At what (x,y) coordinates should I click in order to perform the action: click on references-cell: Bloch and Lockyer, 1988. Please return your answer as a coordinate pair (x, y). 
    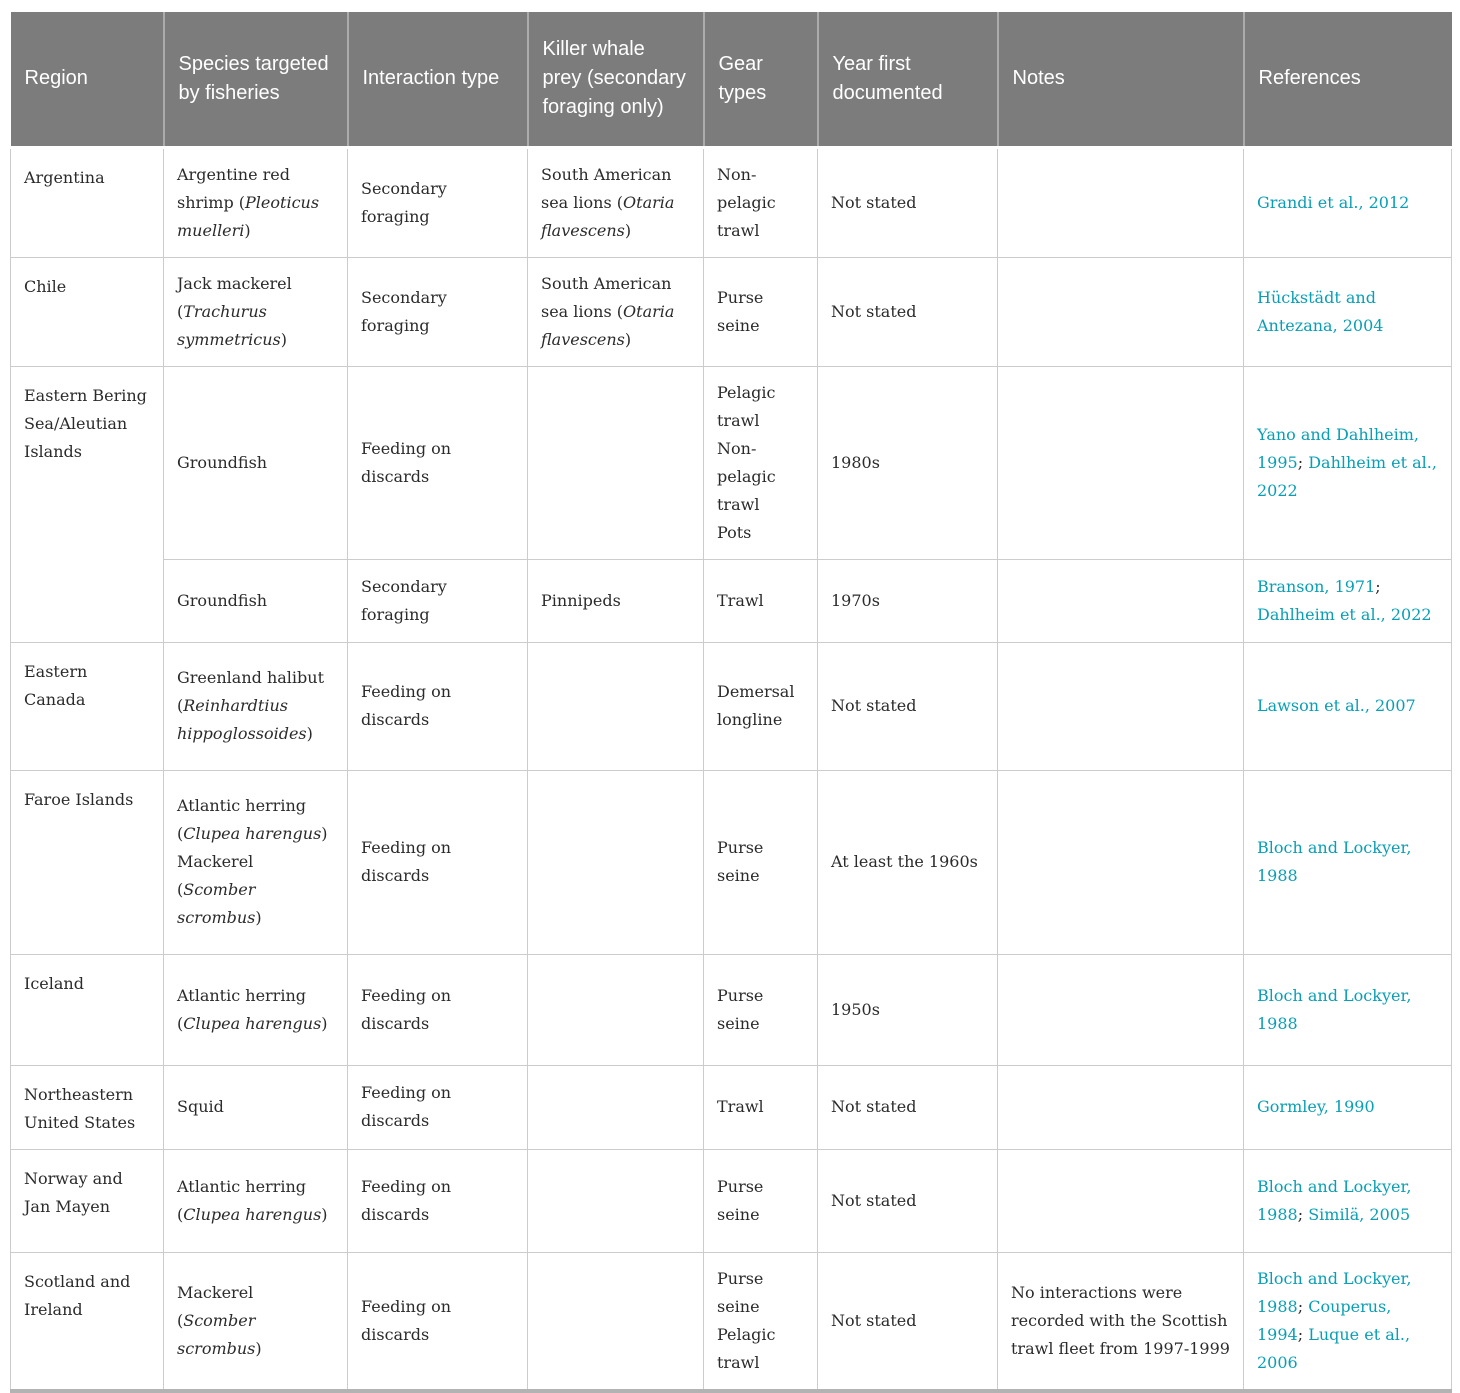
    Looking at the image, I should click on (1347, 1009).